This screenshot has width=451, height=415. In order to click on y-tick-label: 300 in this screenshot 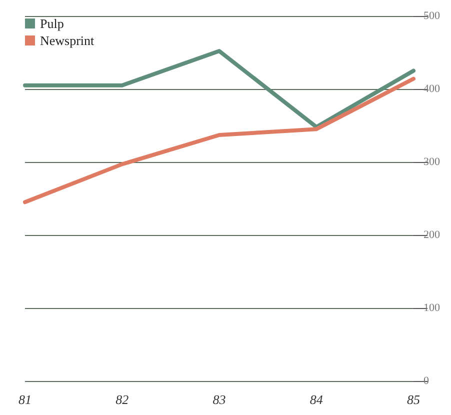, I will do `click(432, 162)`.